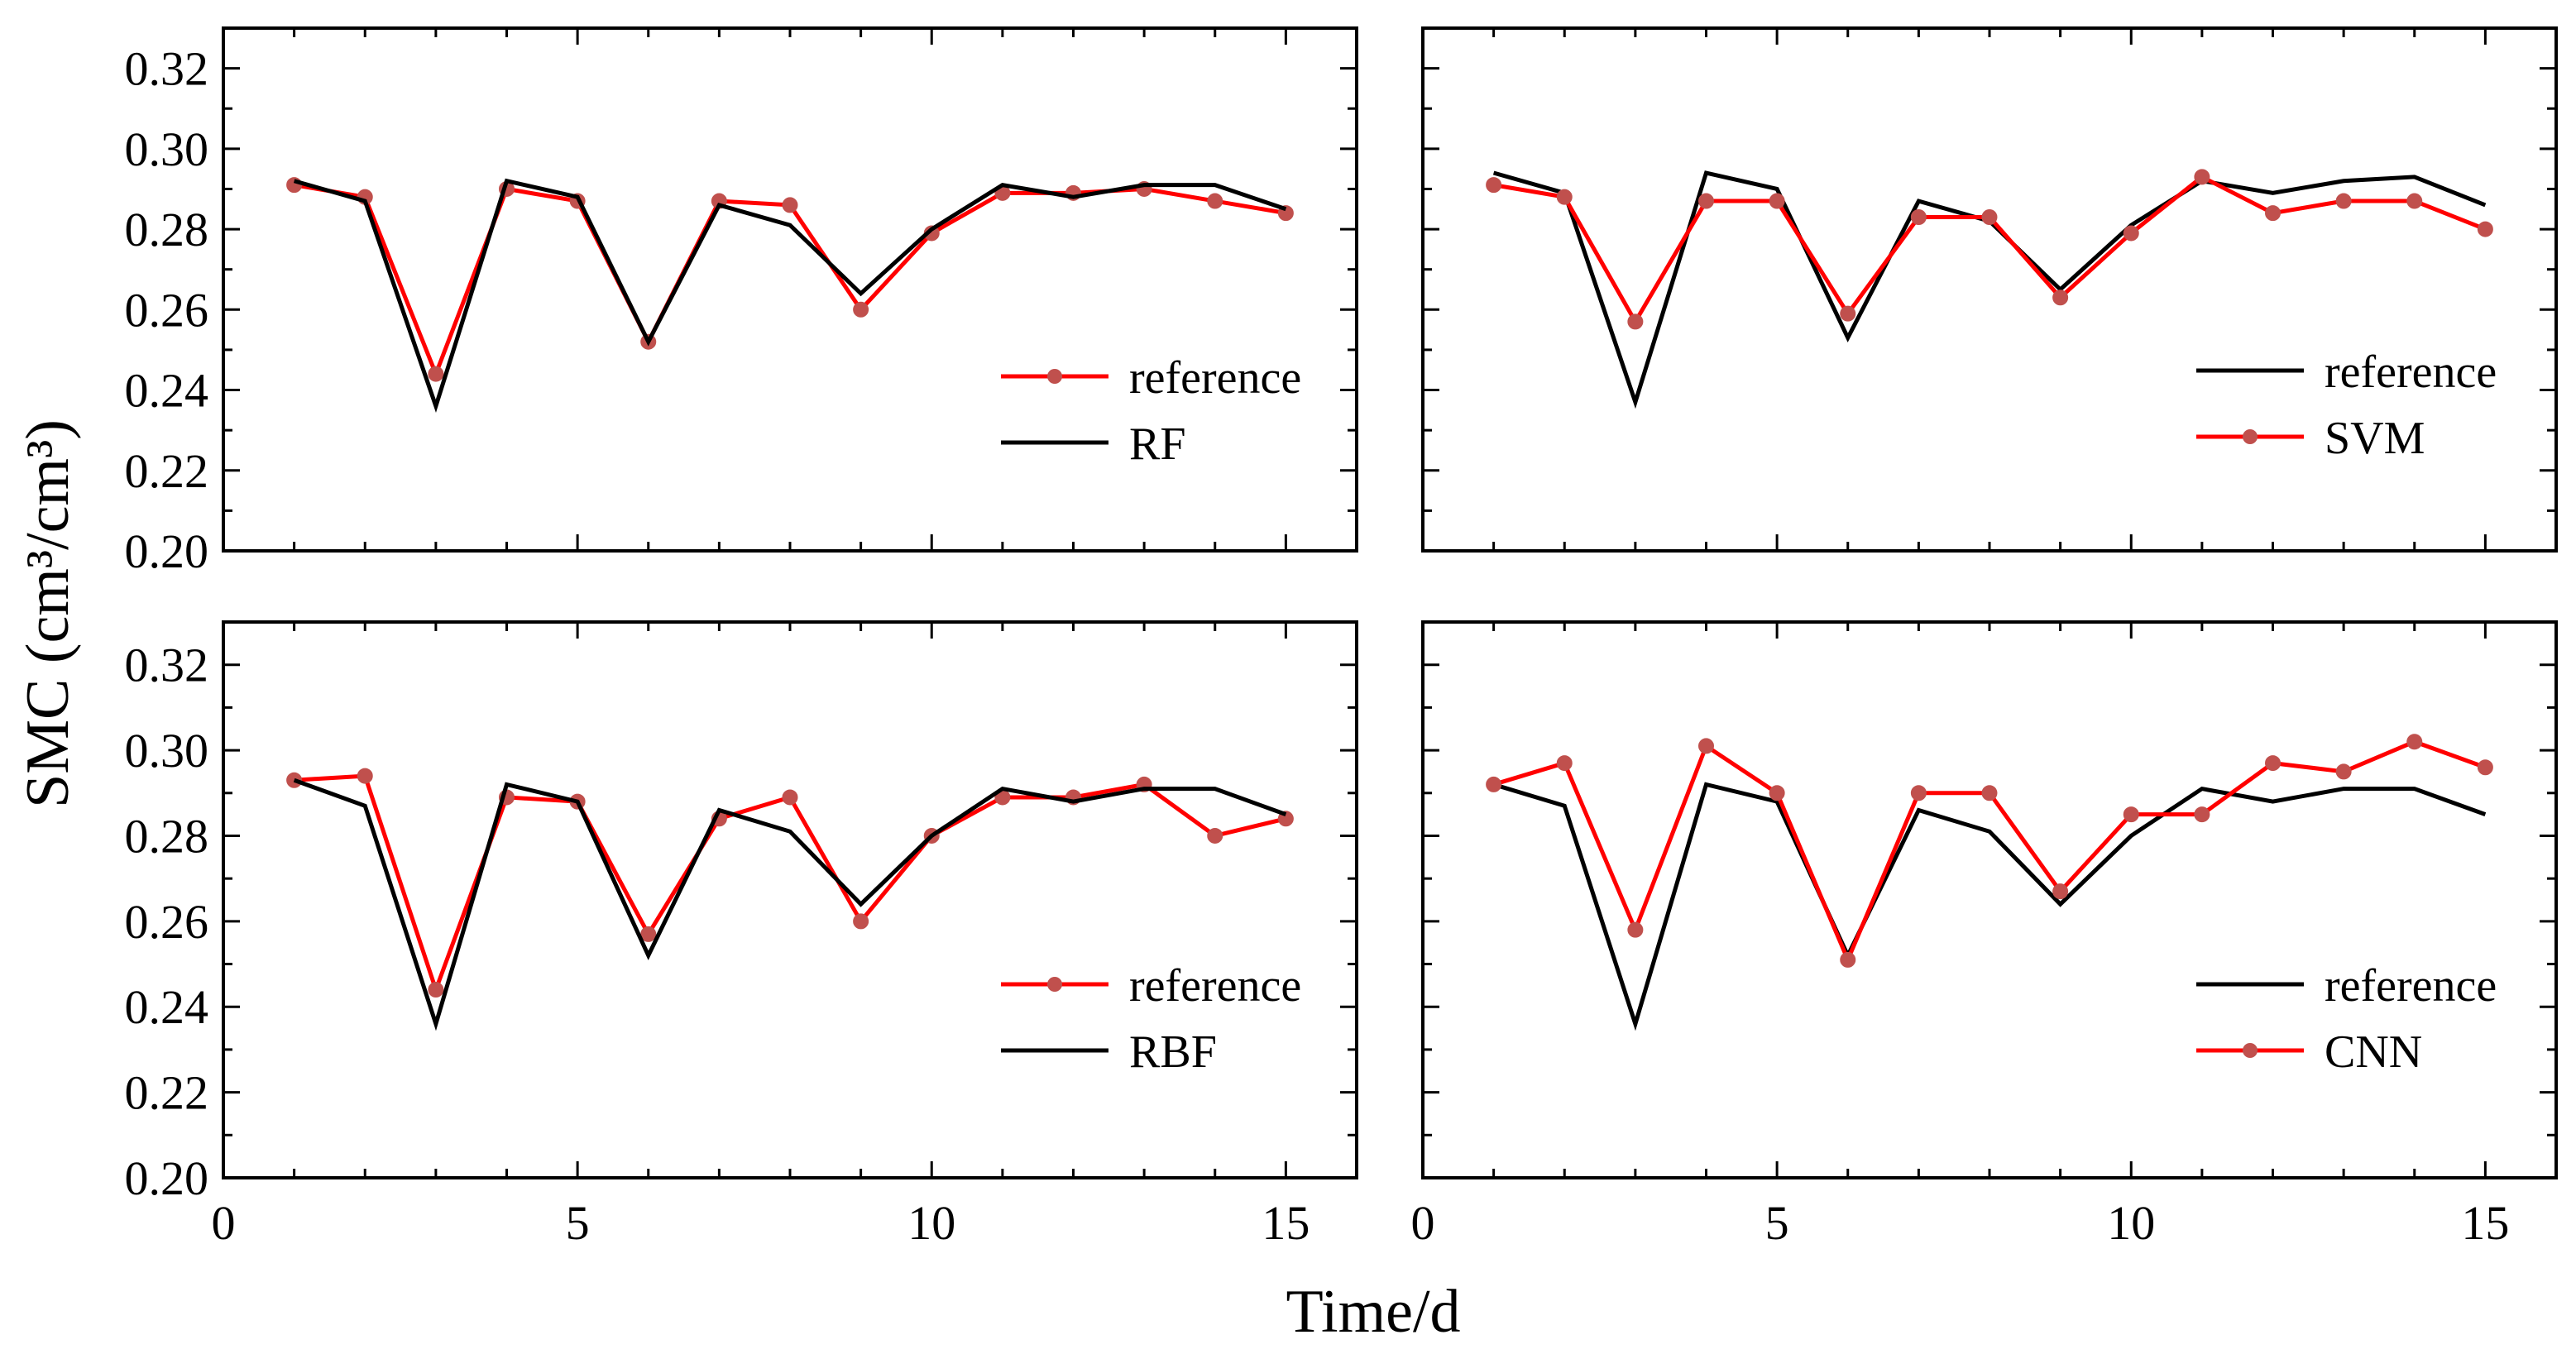  I want to click on series-line-rf, so click(790, 296).